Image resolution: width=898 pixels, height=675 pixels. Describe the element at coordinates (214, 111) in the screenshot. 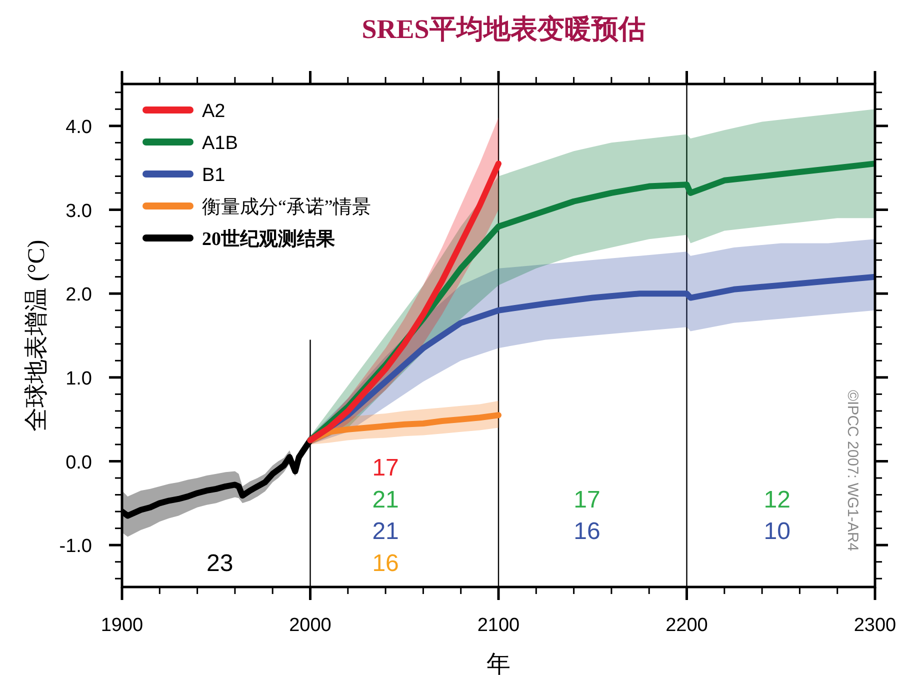

I see `legend-label: A2` at that location.